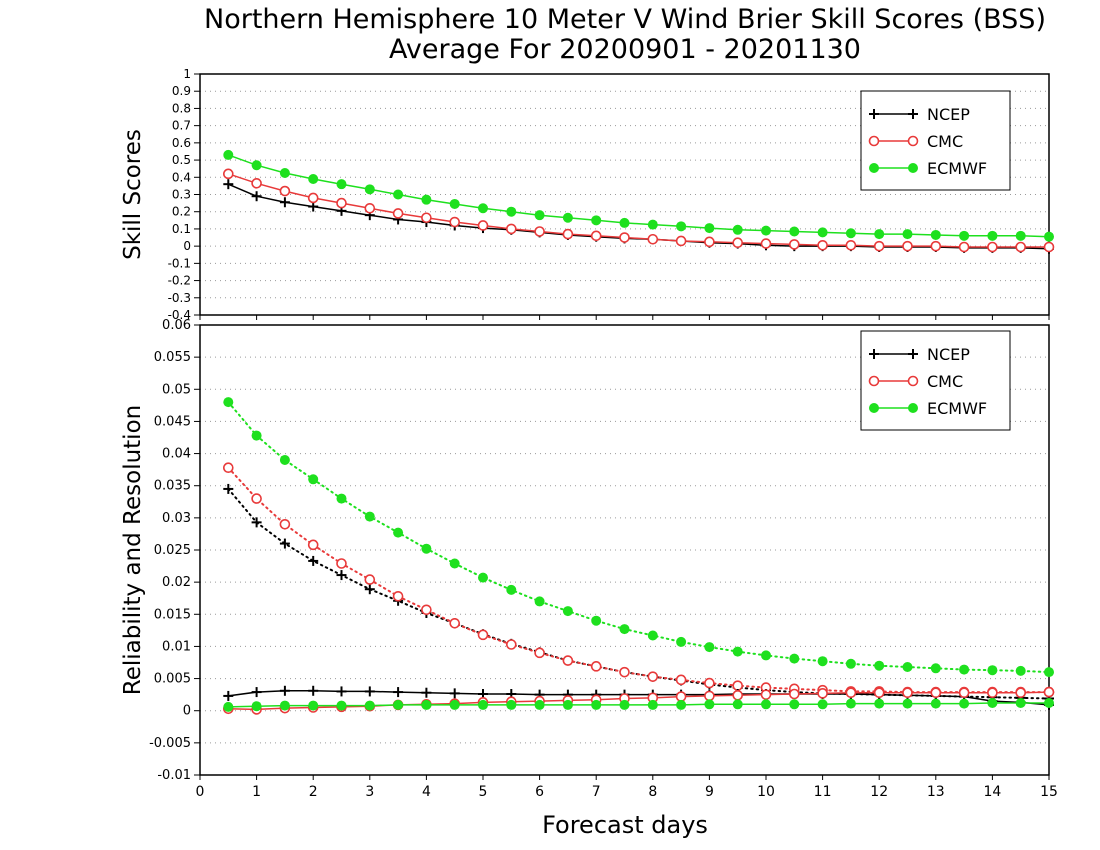 The image size is (1100, 850). I want to click on y-tick-label: 0.05, so click(176, 389).